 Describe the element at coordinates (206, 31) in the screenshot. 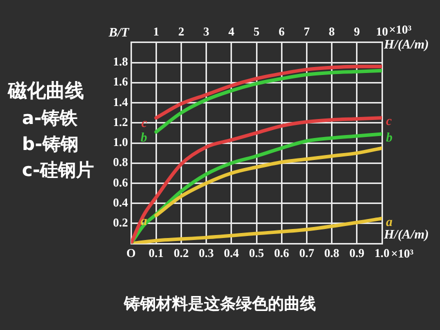

I see `x2-tick-label: 3` at that location.